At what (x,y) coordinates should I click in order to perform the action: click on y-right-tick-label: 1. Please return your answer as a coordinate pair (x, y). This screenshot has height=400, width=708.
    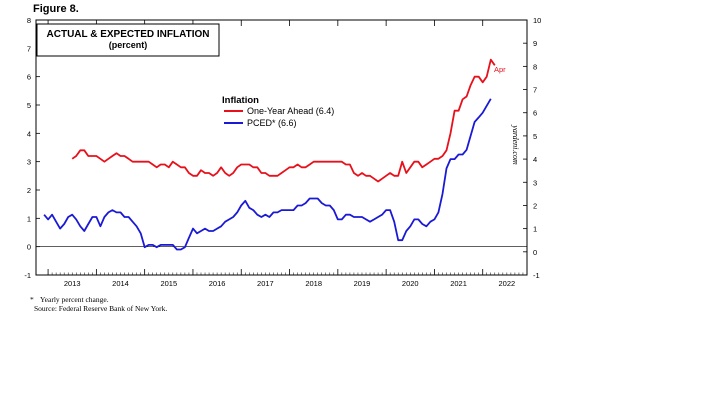
    Looking at the image, I should click on (535, 229).